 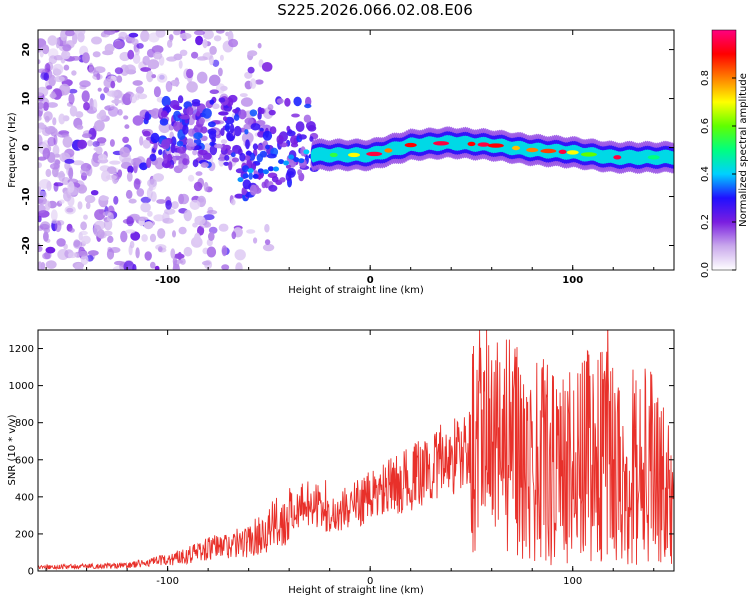 I want to click on frequency-ridge, so click(x=492, y=150).